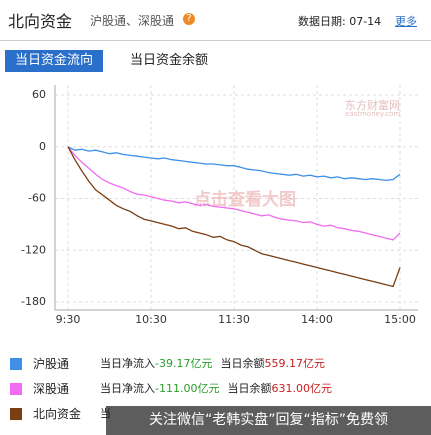  Describe the element at coordinates (245, 199) in the screenshot. I see `watermark: 点击查看大图` at that location.